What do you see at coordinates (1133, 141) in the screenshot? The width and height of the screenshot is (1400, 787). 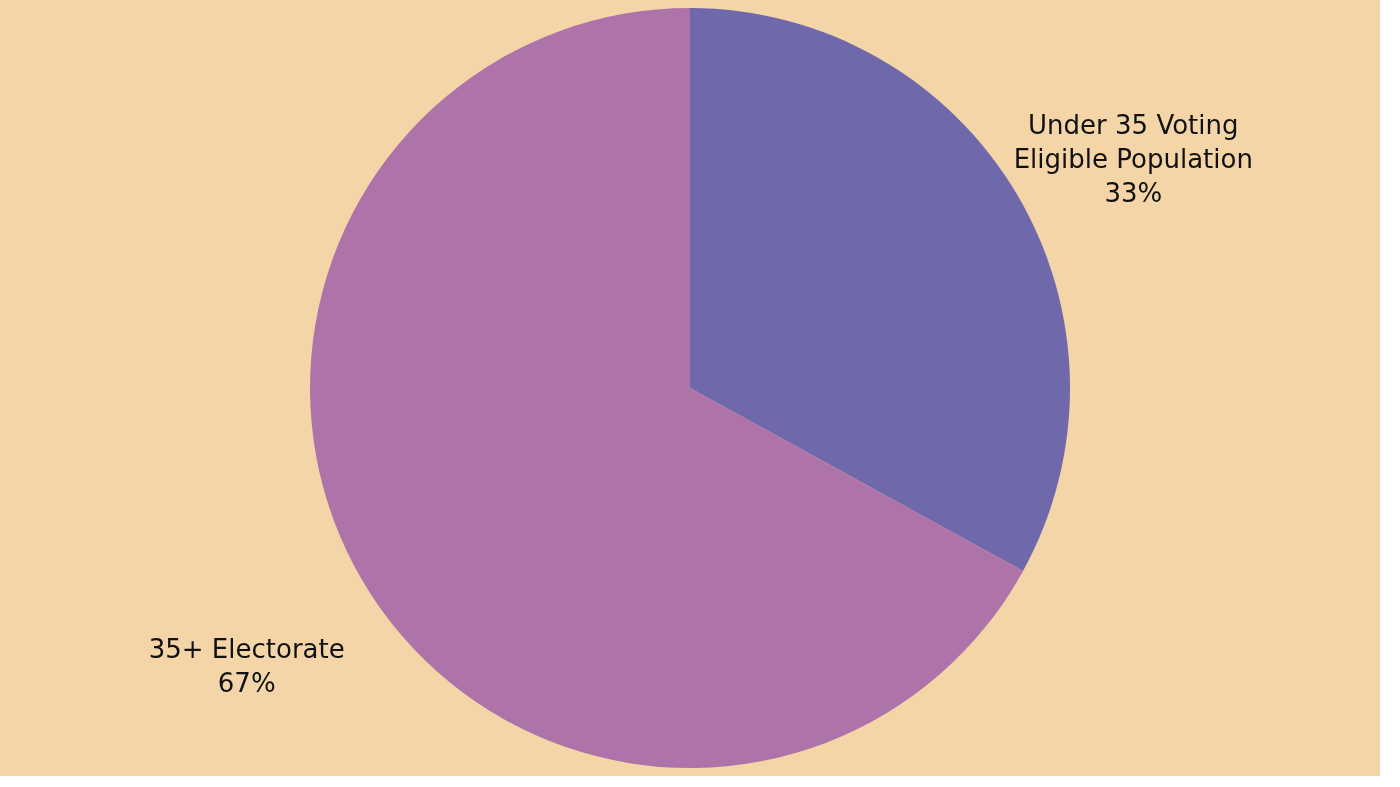 I see `slice-label: Under 35 Voting Eligible Population` at bounding box center [1133, 141].